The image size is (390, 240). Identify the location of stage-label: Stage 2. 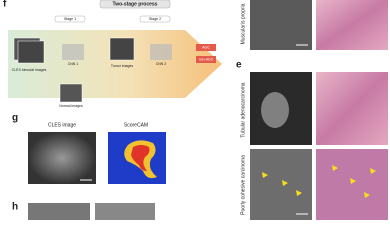
(155, 19).